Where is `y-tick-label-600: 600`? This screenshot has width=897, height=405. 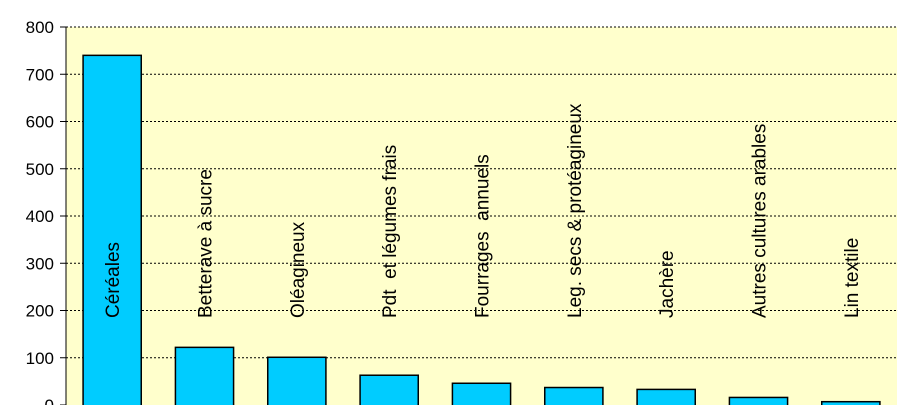
y-tick-label-600: 600 is located at coordinates (40, 122).